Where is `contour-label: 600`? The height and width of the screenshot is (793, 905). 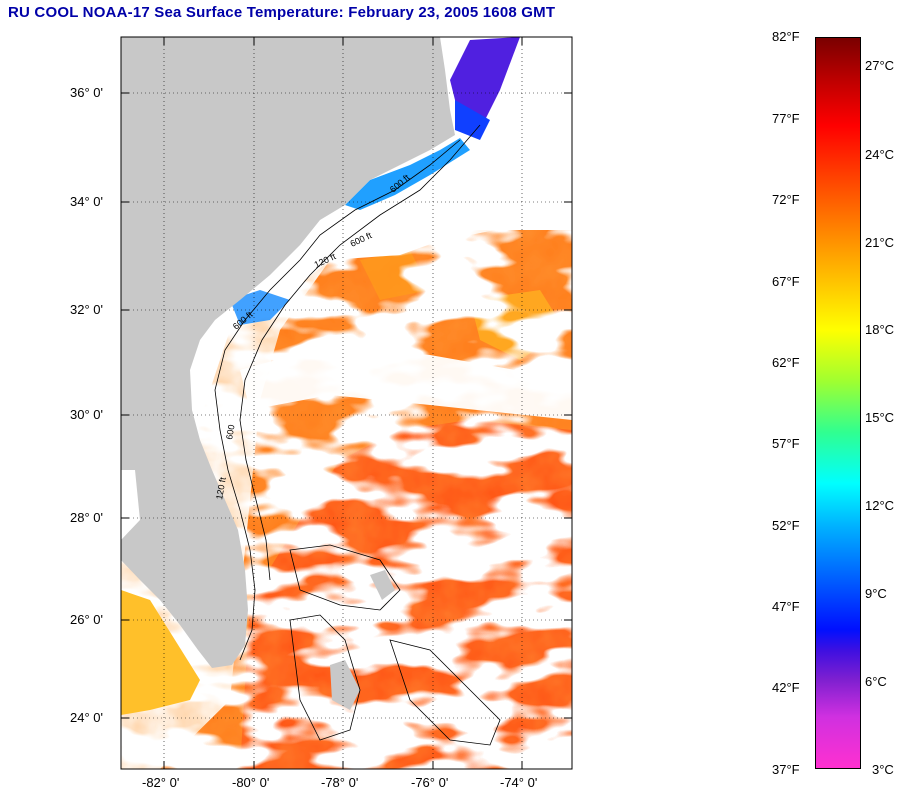 contour-label: 600 is located at coordinates (230, 432).